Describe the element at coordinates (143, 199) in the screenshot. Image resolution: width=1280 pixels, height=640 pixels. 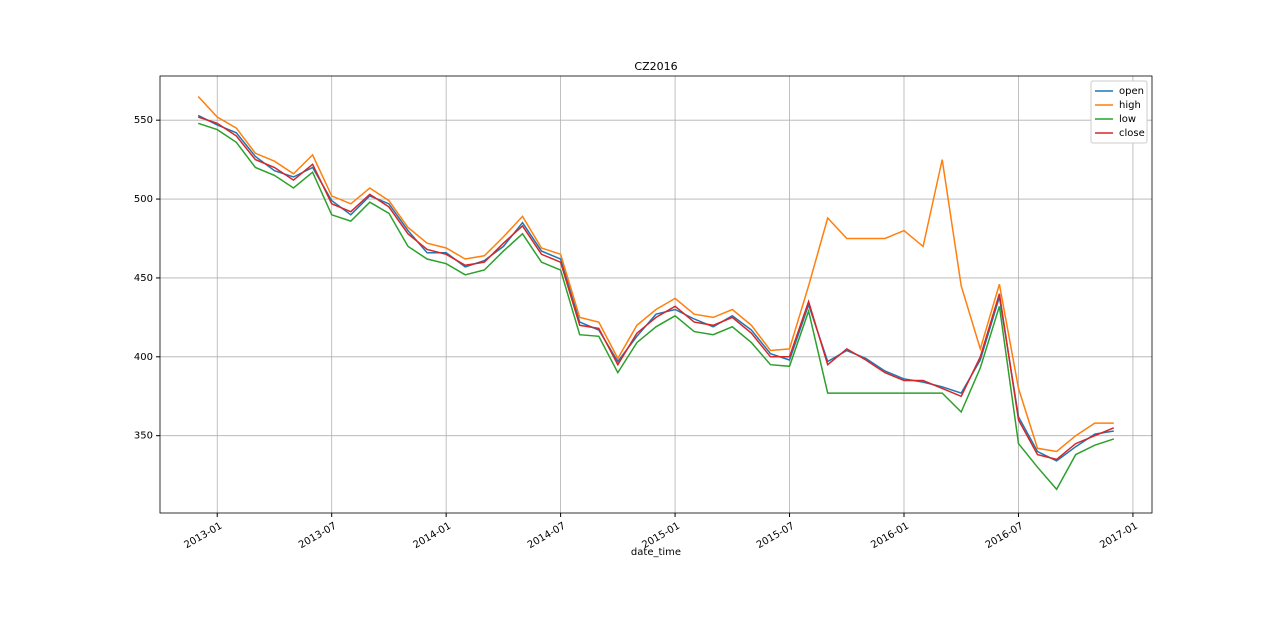
I see `y-tick-label: 500` at that location.